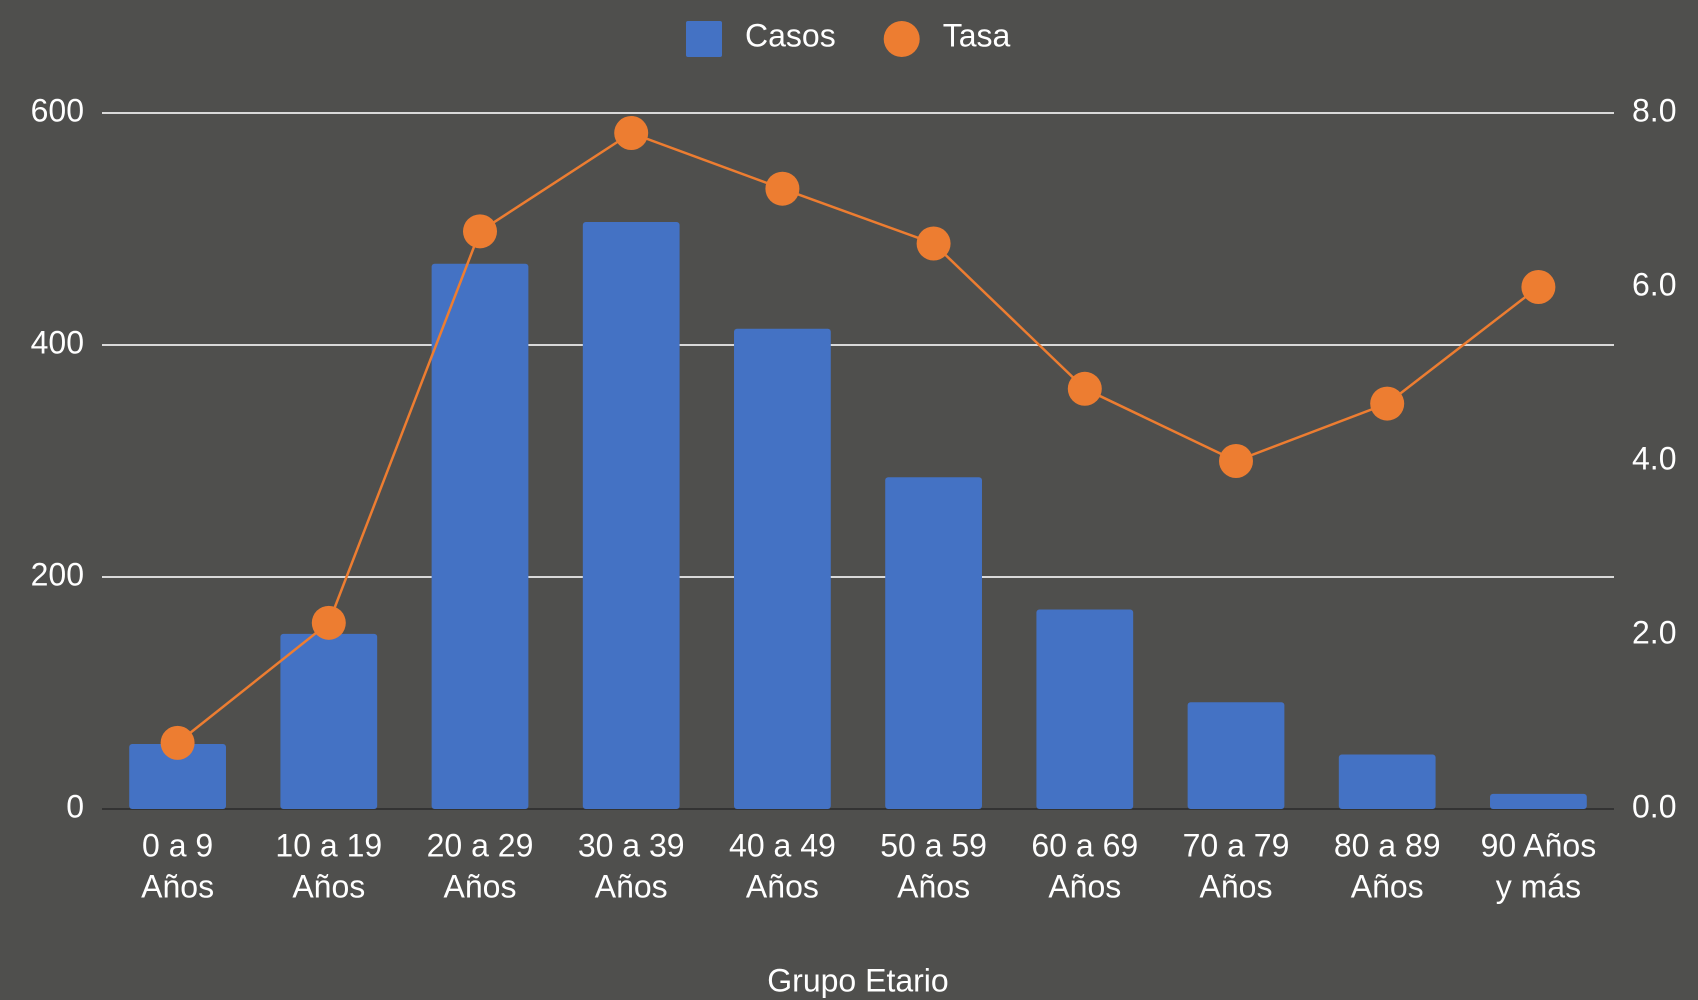 This screenshot has width=1698, height=1000. What do you see at coordinates (75, 806) in the screenshot?
I see `y-tick-label: 0` at bounding box center [75, 806].